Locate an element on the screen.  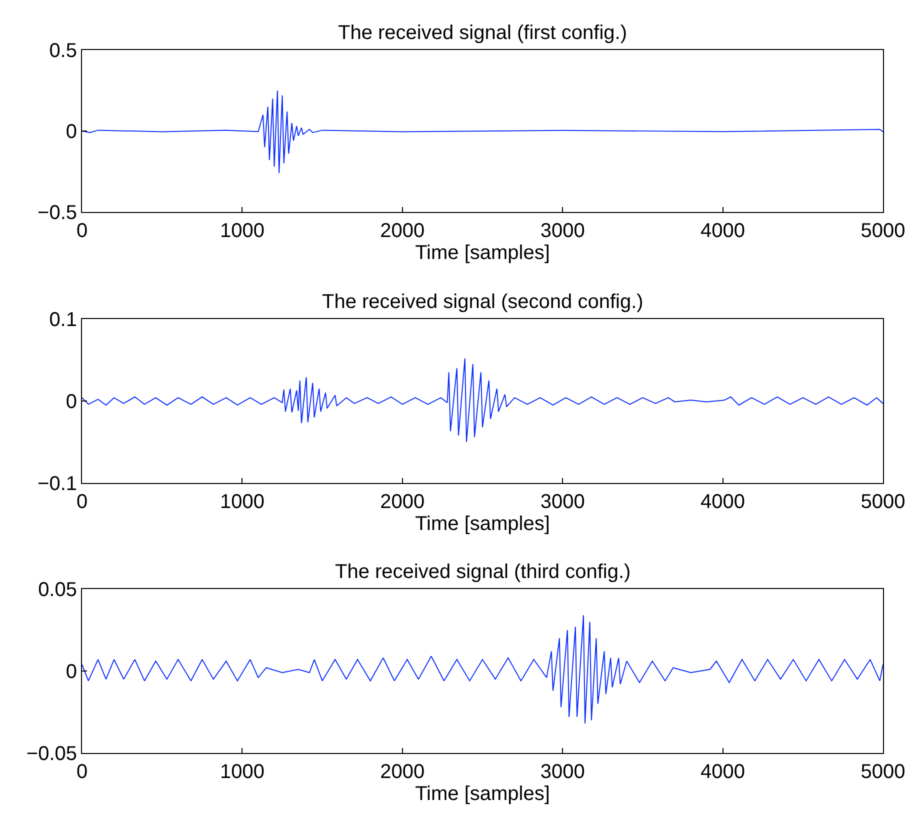
y-tick-label: −0.5 is located at coordinates (57, 213).